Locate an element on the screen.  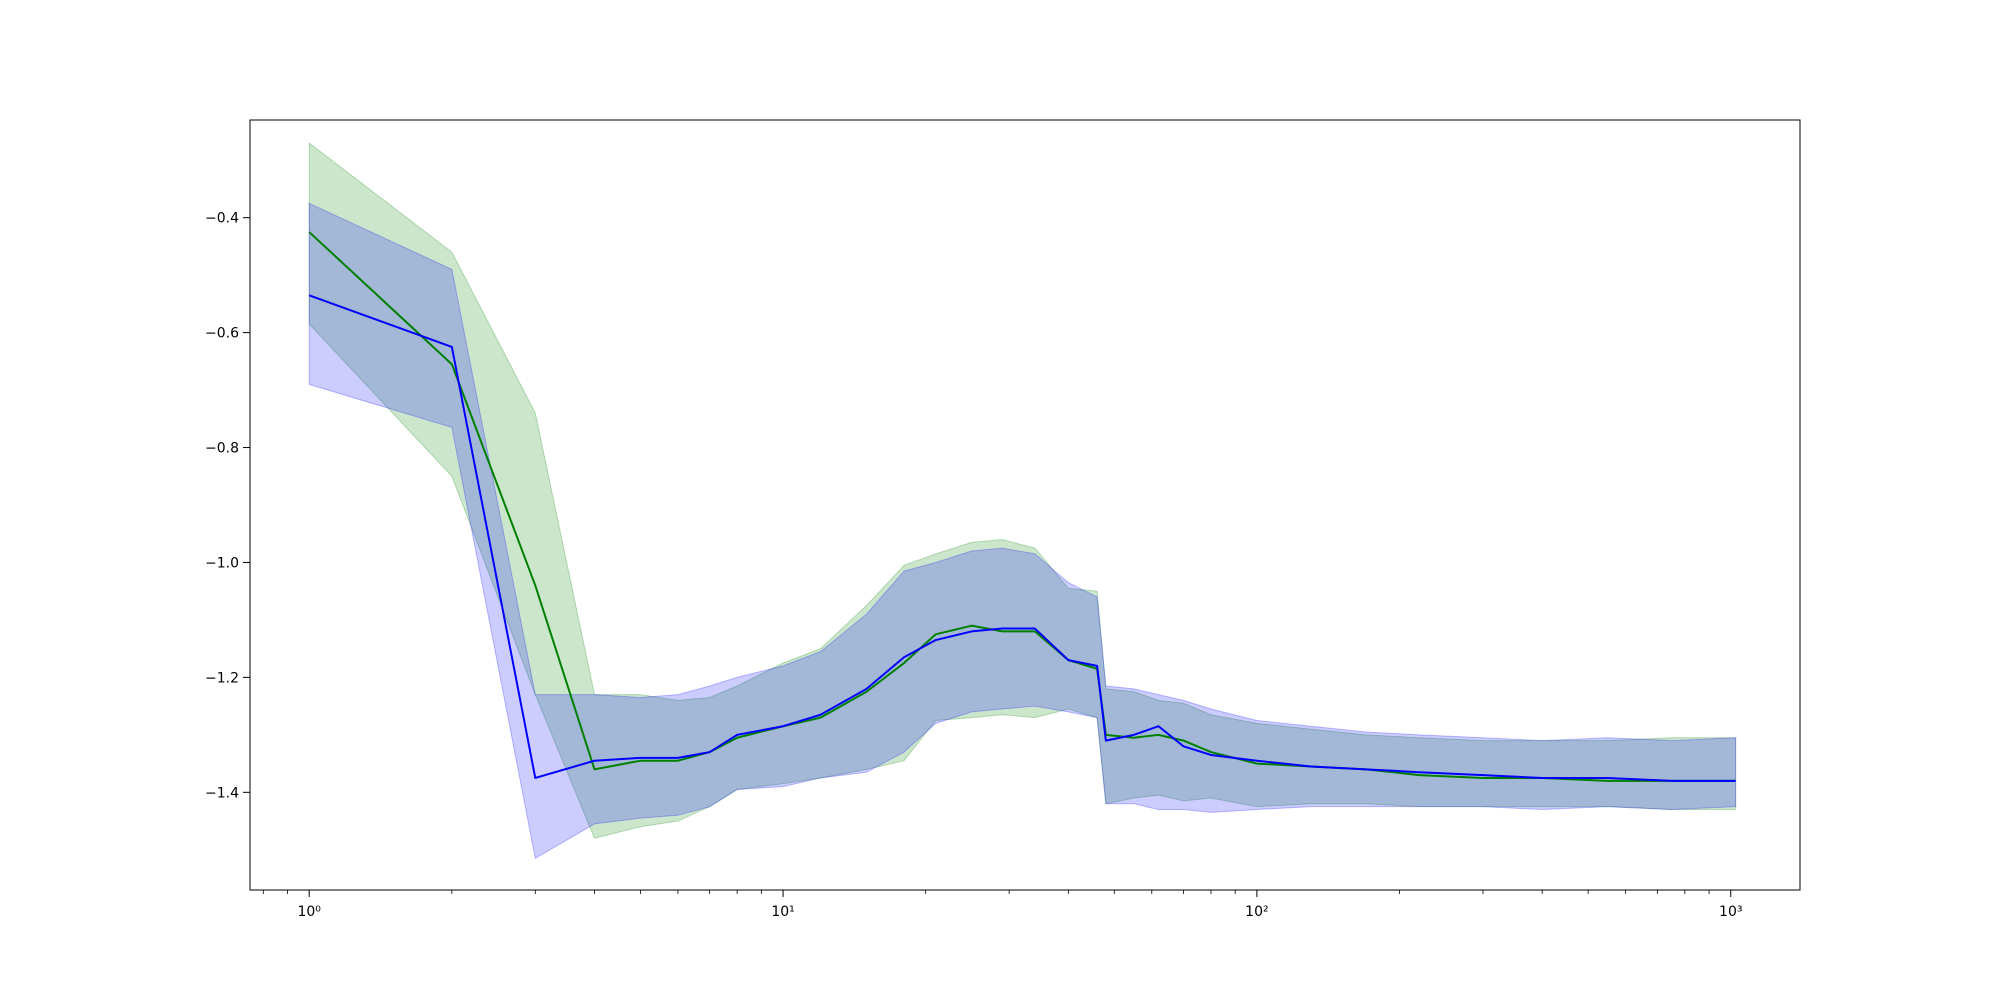
x-tick-label: 10⁰ is located at coordinates (309, 912).